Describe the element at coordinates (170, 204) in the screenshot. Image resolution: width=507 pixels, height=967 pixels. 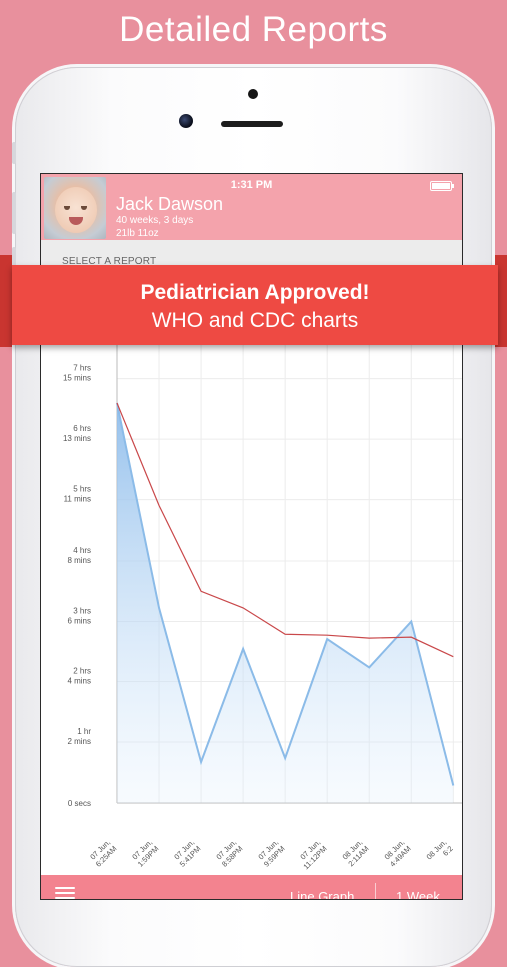
I see `child-name: Jack Dawson` at that location.